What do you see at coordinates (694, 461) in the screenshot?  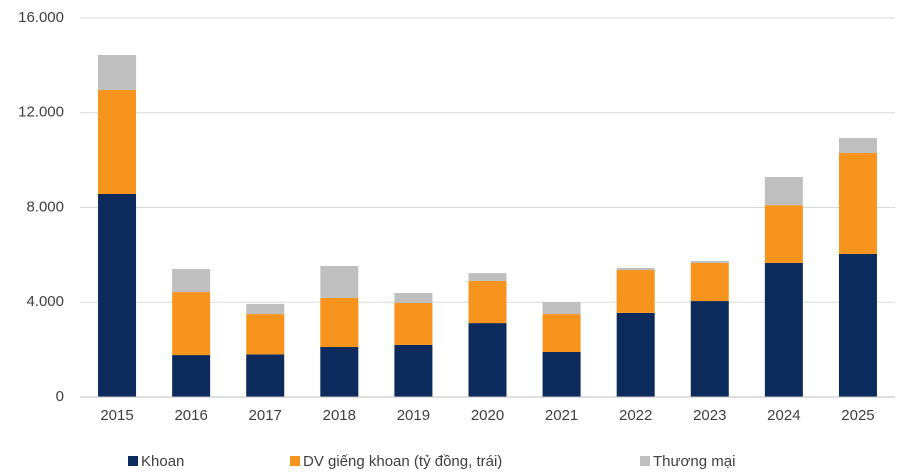 I see `legend-label: Thương mại` at bounding box center [694, 461].